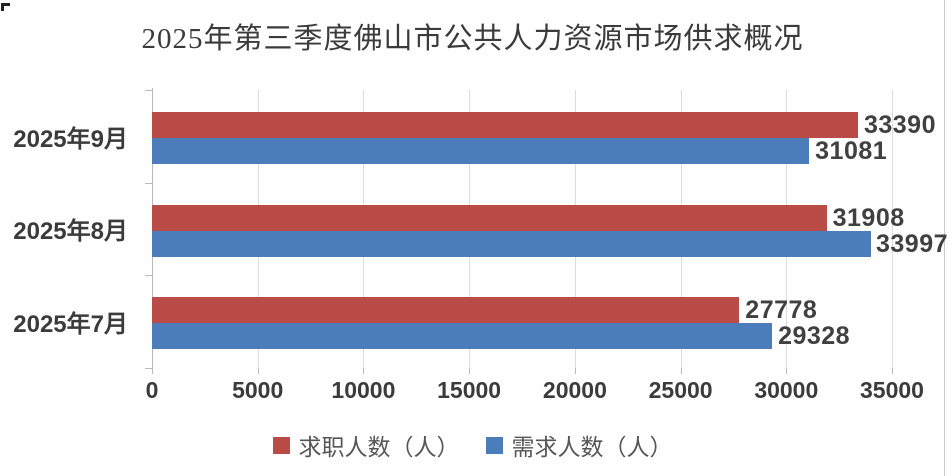  I want to click on bar-value-label: 33997, so click(912, 243).